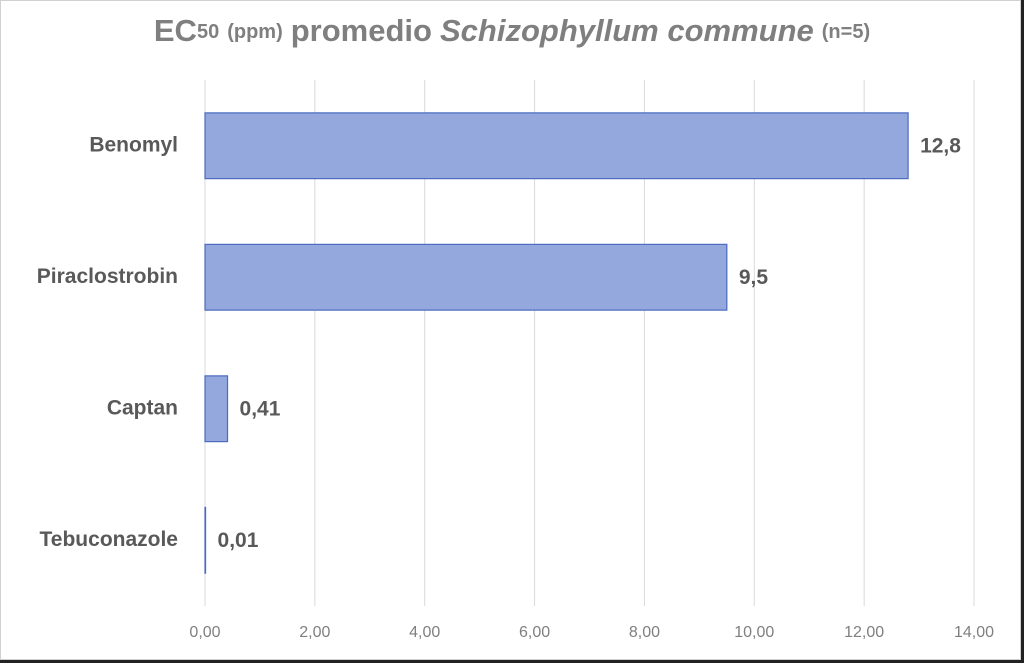 The width and height of the screenshot is (1024, 663). Describe the element at coordinates (314, 632) in the screenshot. I see `x-tick-label: 2,00` at that location.